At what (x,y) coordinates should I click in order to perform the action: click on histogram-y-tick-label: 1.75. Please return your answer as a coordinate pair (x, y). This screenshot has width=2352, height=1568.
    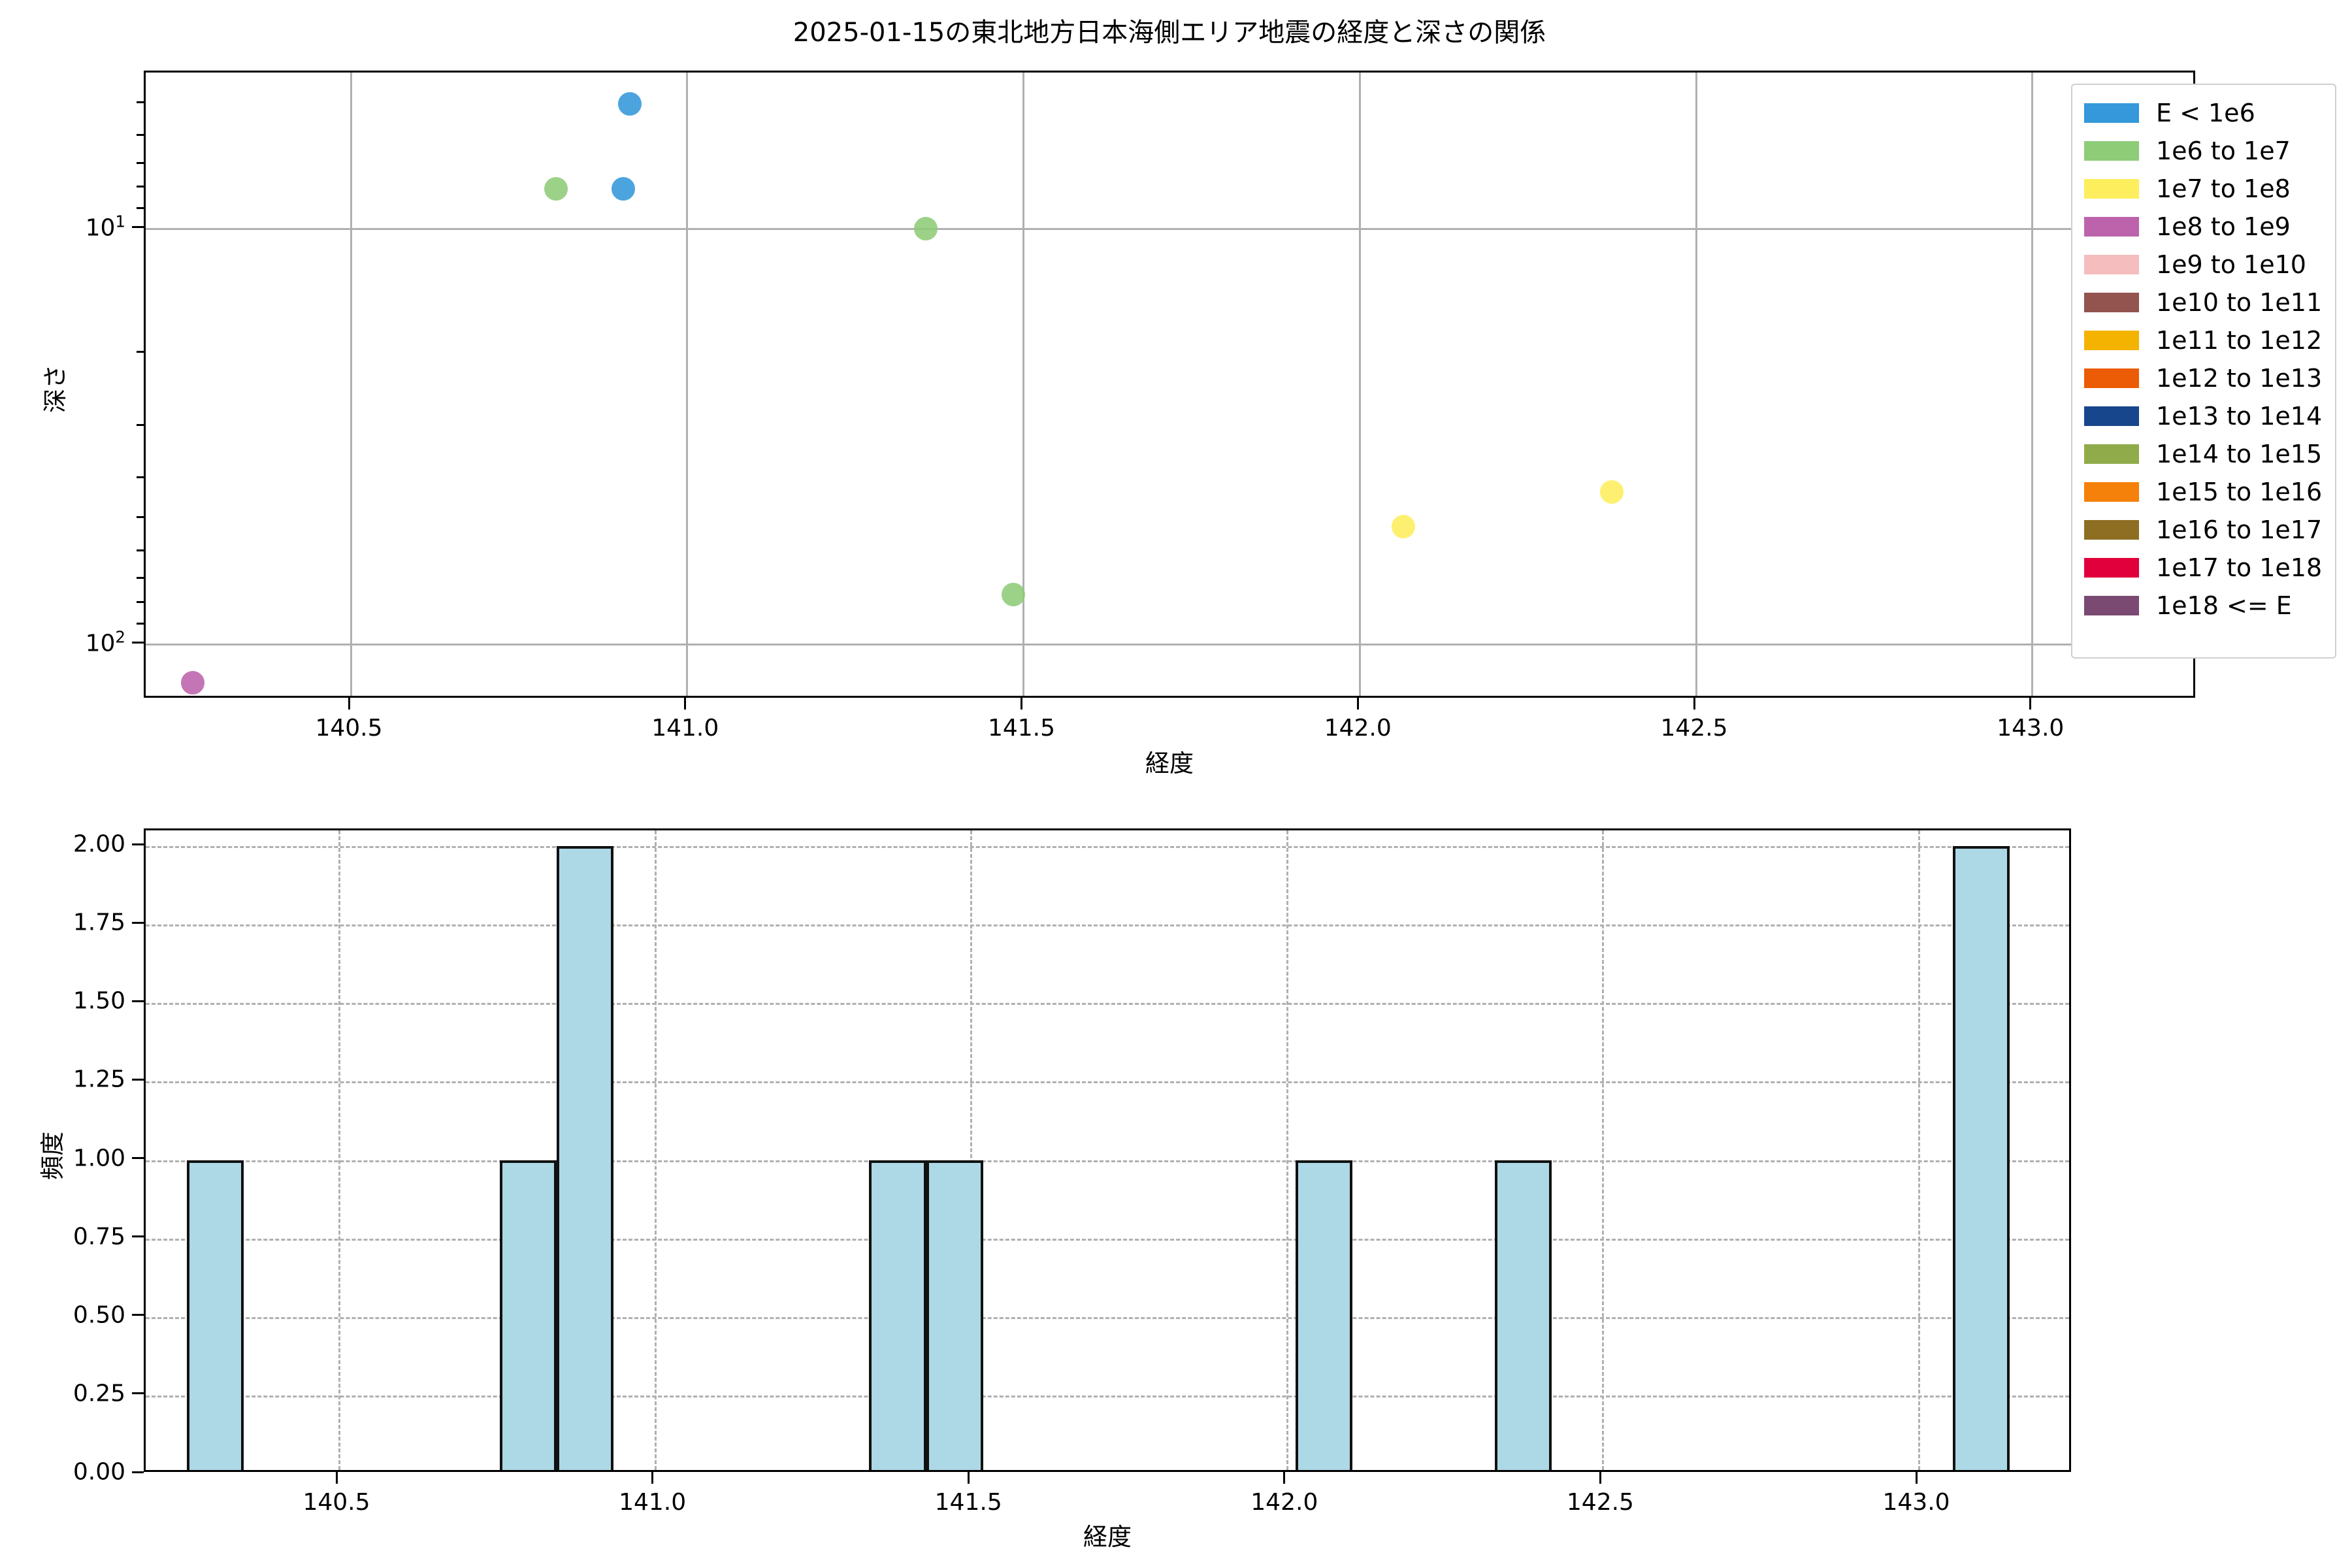
    Looking at the image, I should click on (99, 922).